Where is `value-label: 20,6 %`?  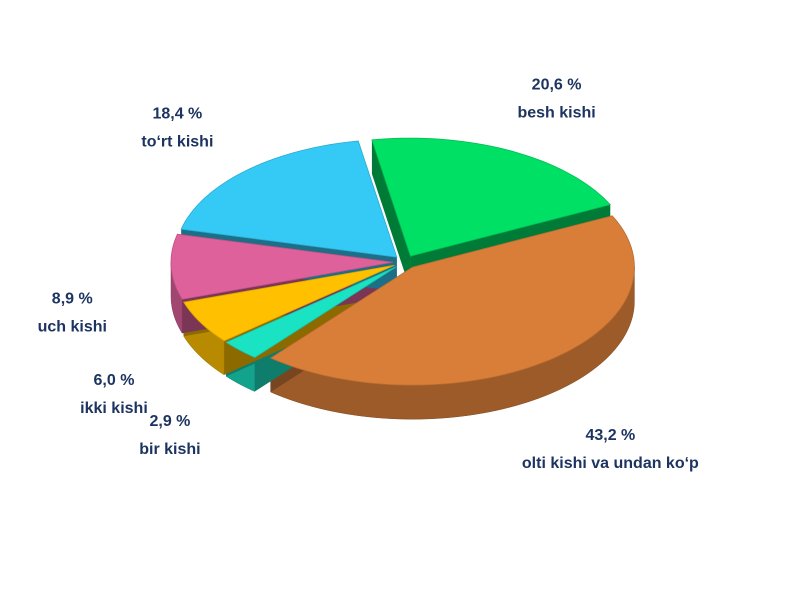 value-label: 20,6 % is located at coordinates (557, 84).